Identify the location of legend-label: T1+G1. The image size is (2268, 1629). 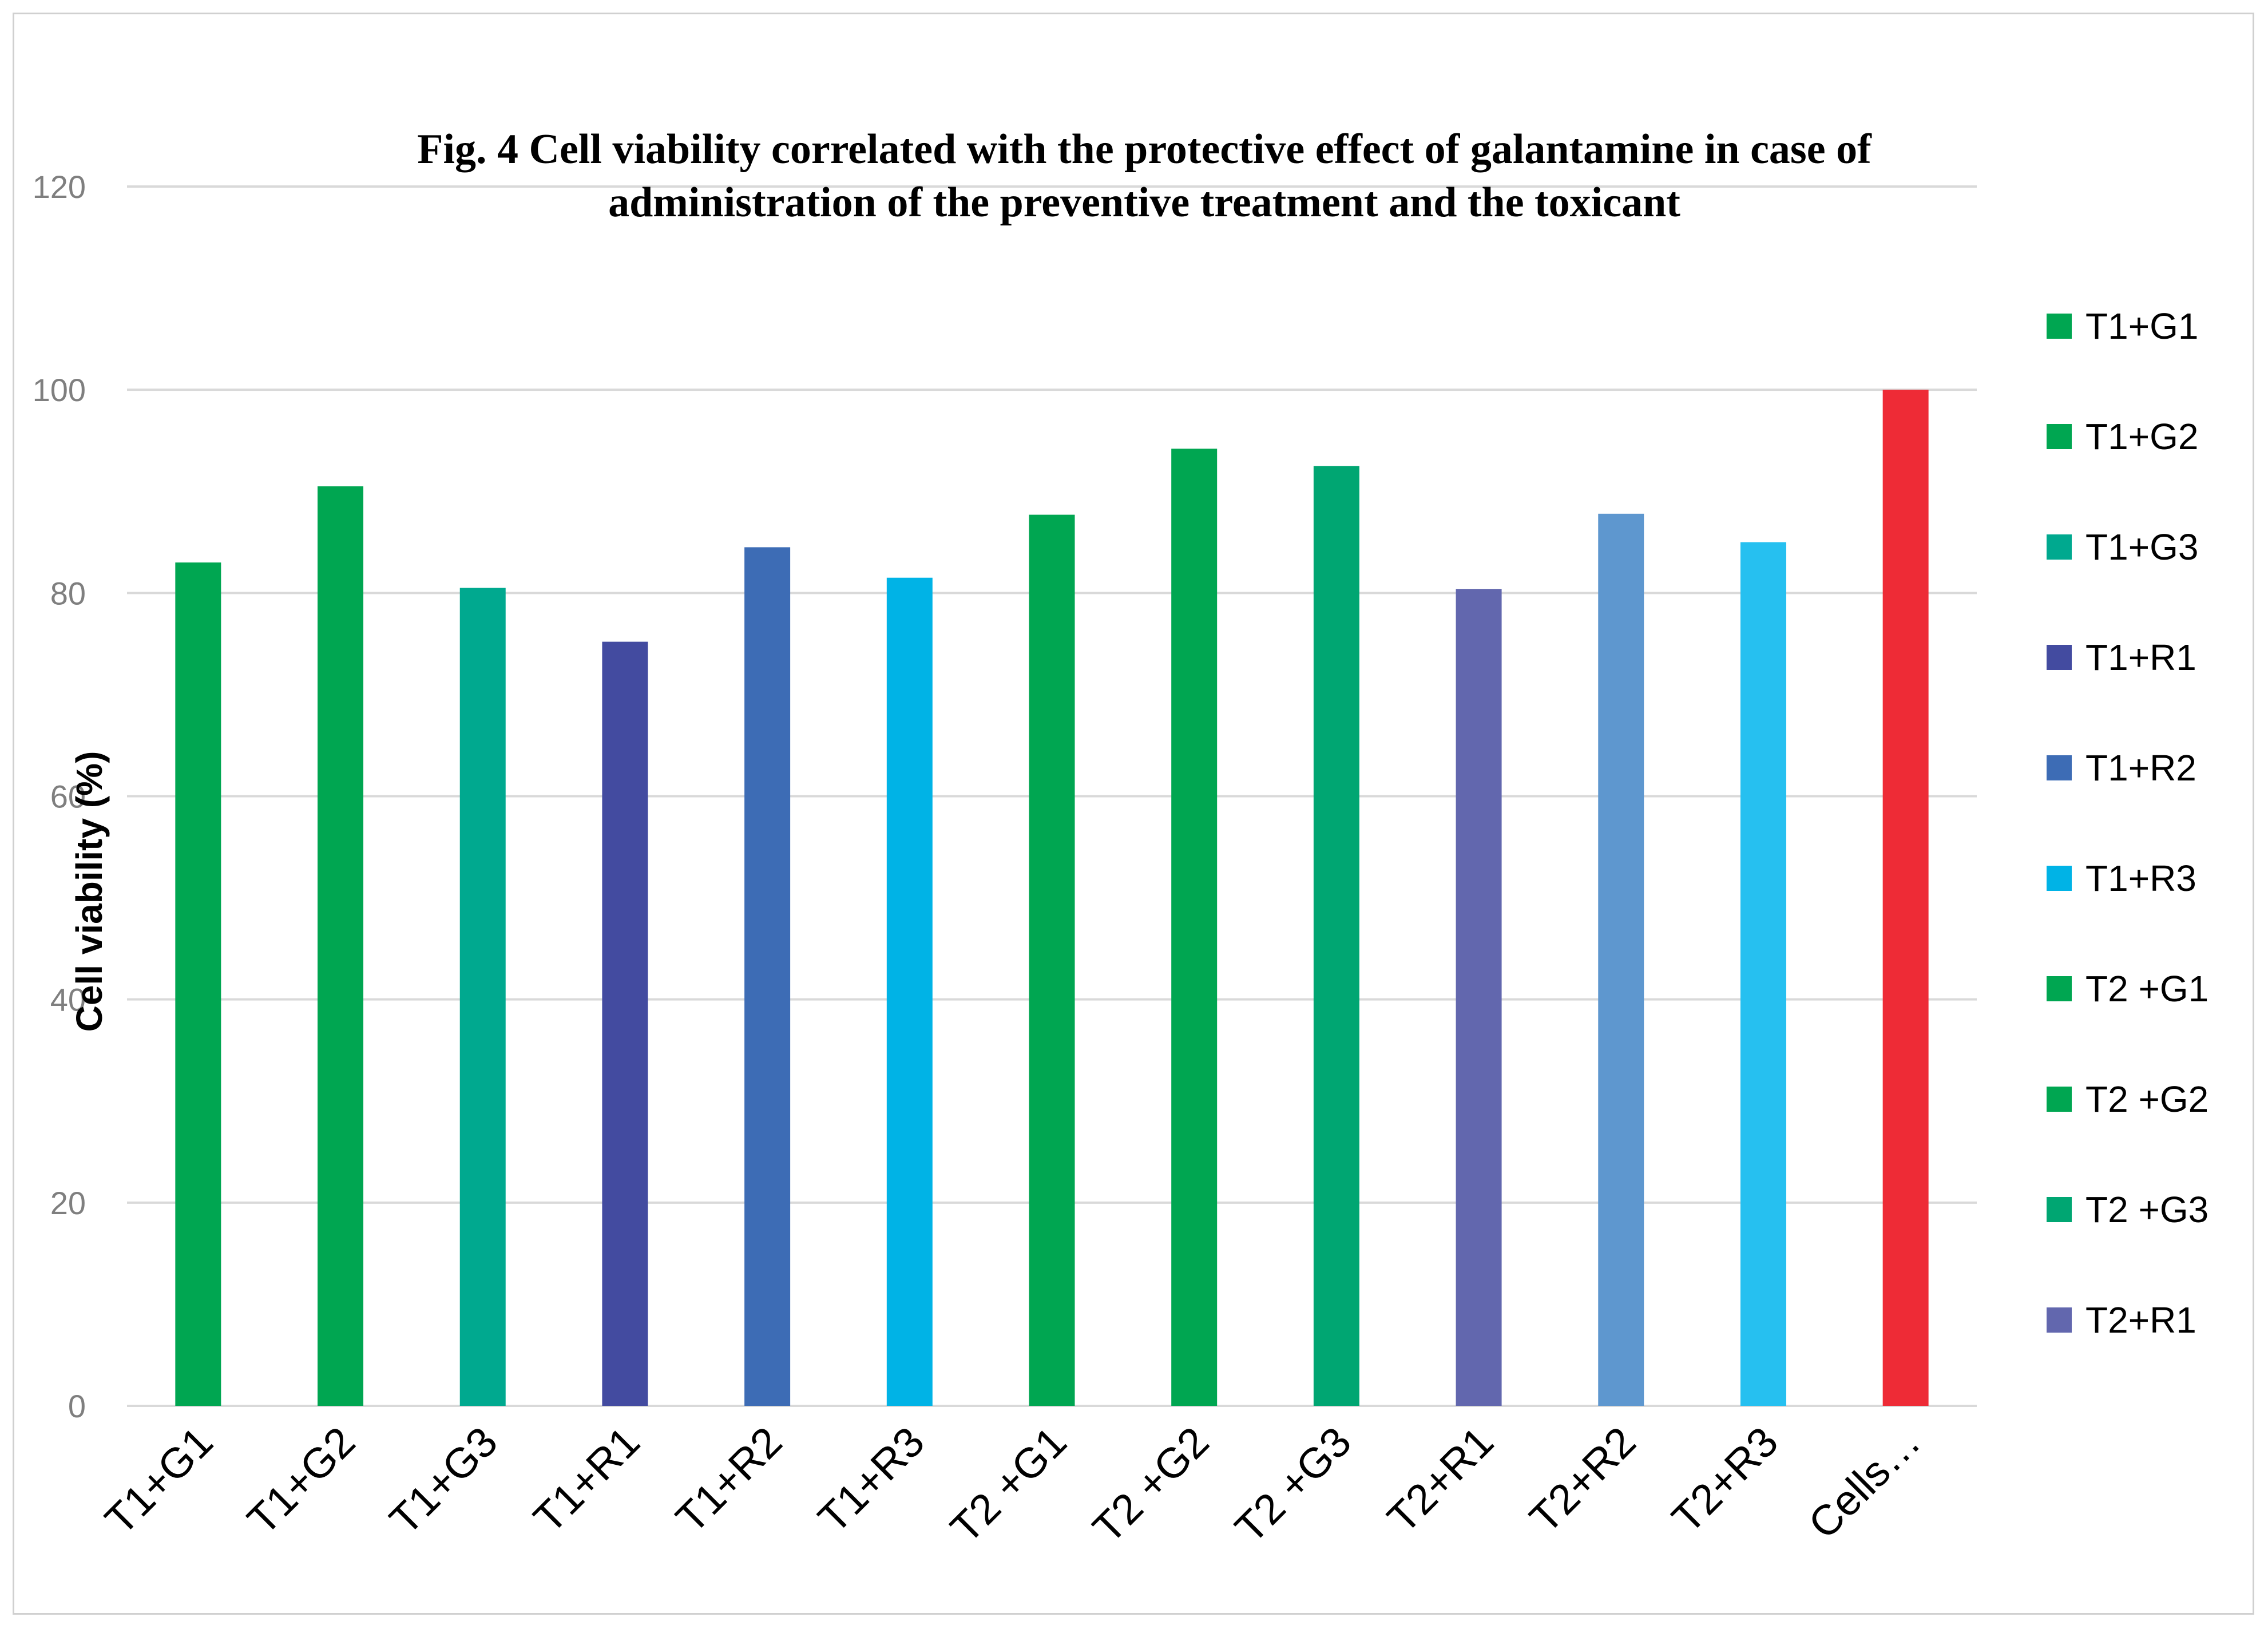
(2141, 326).